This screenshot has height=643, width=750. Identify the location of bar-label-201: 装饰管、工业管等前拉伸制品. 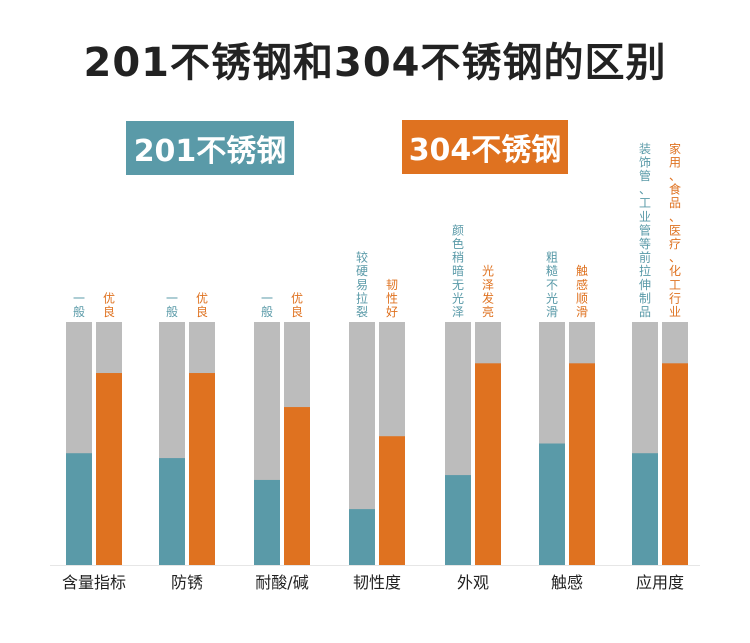
(645, 230).